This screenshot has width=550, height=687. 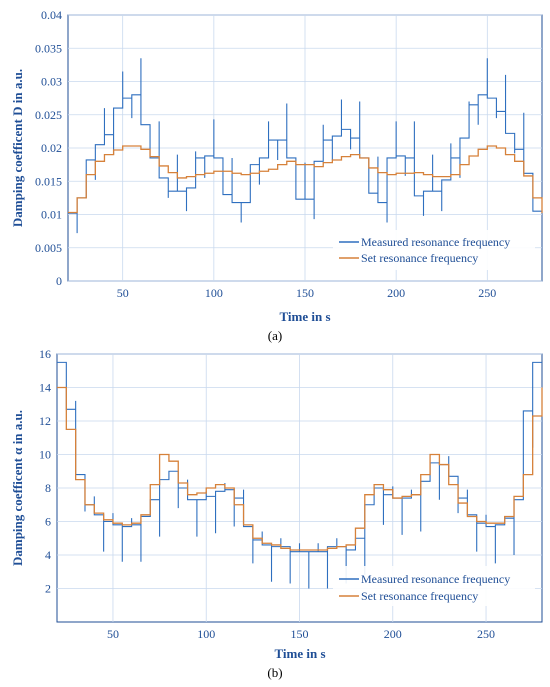 What do you see at coordinates (17, 488) in the screenshot?
I see `panel-b-y-axis-label: Damping coefficent α in a.u.` at bounding box center [17, 488].